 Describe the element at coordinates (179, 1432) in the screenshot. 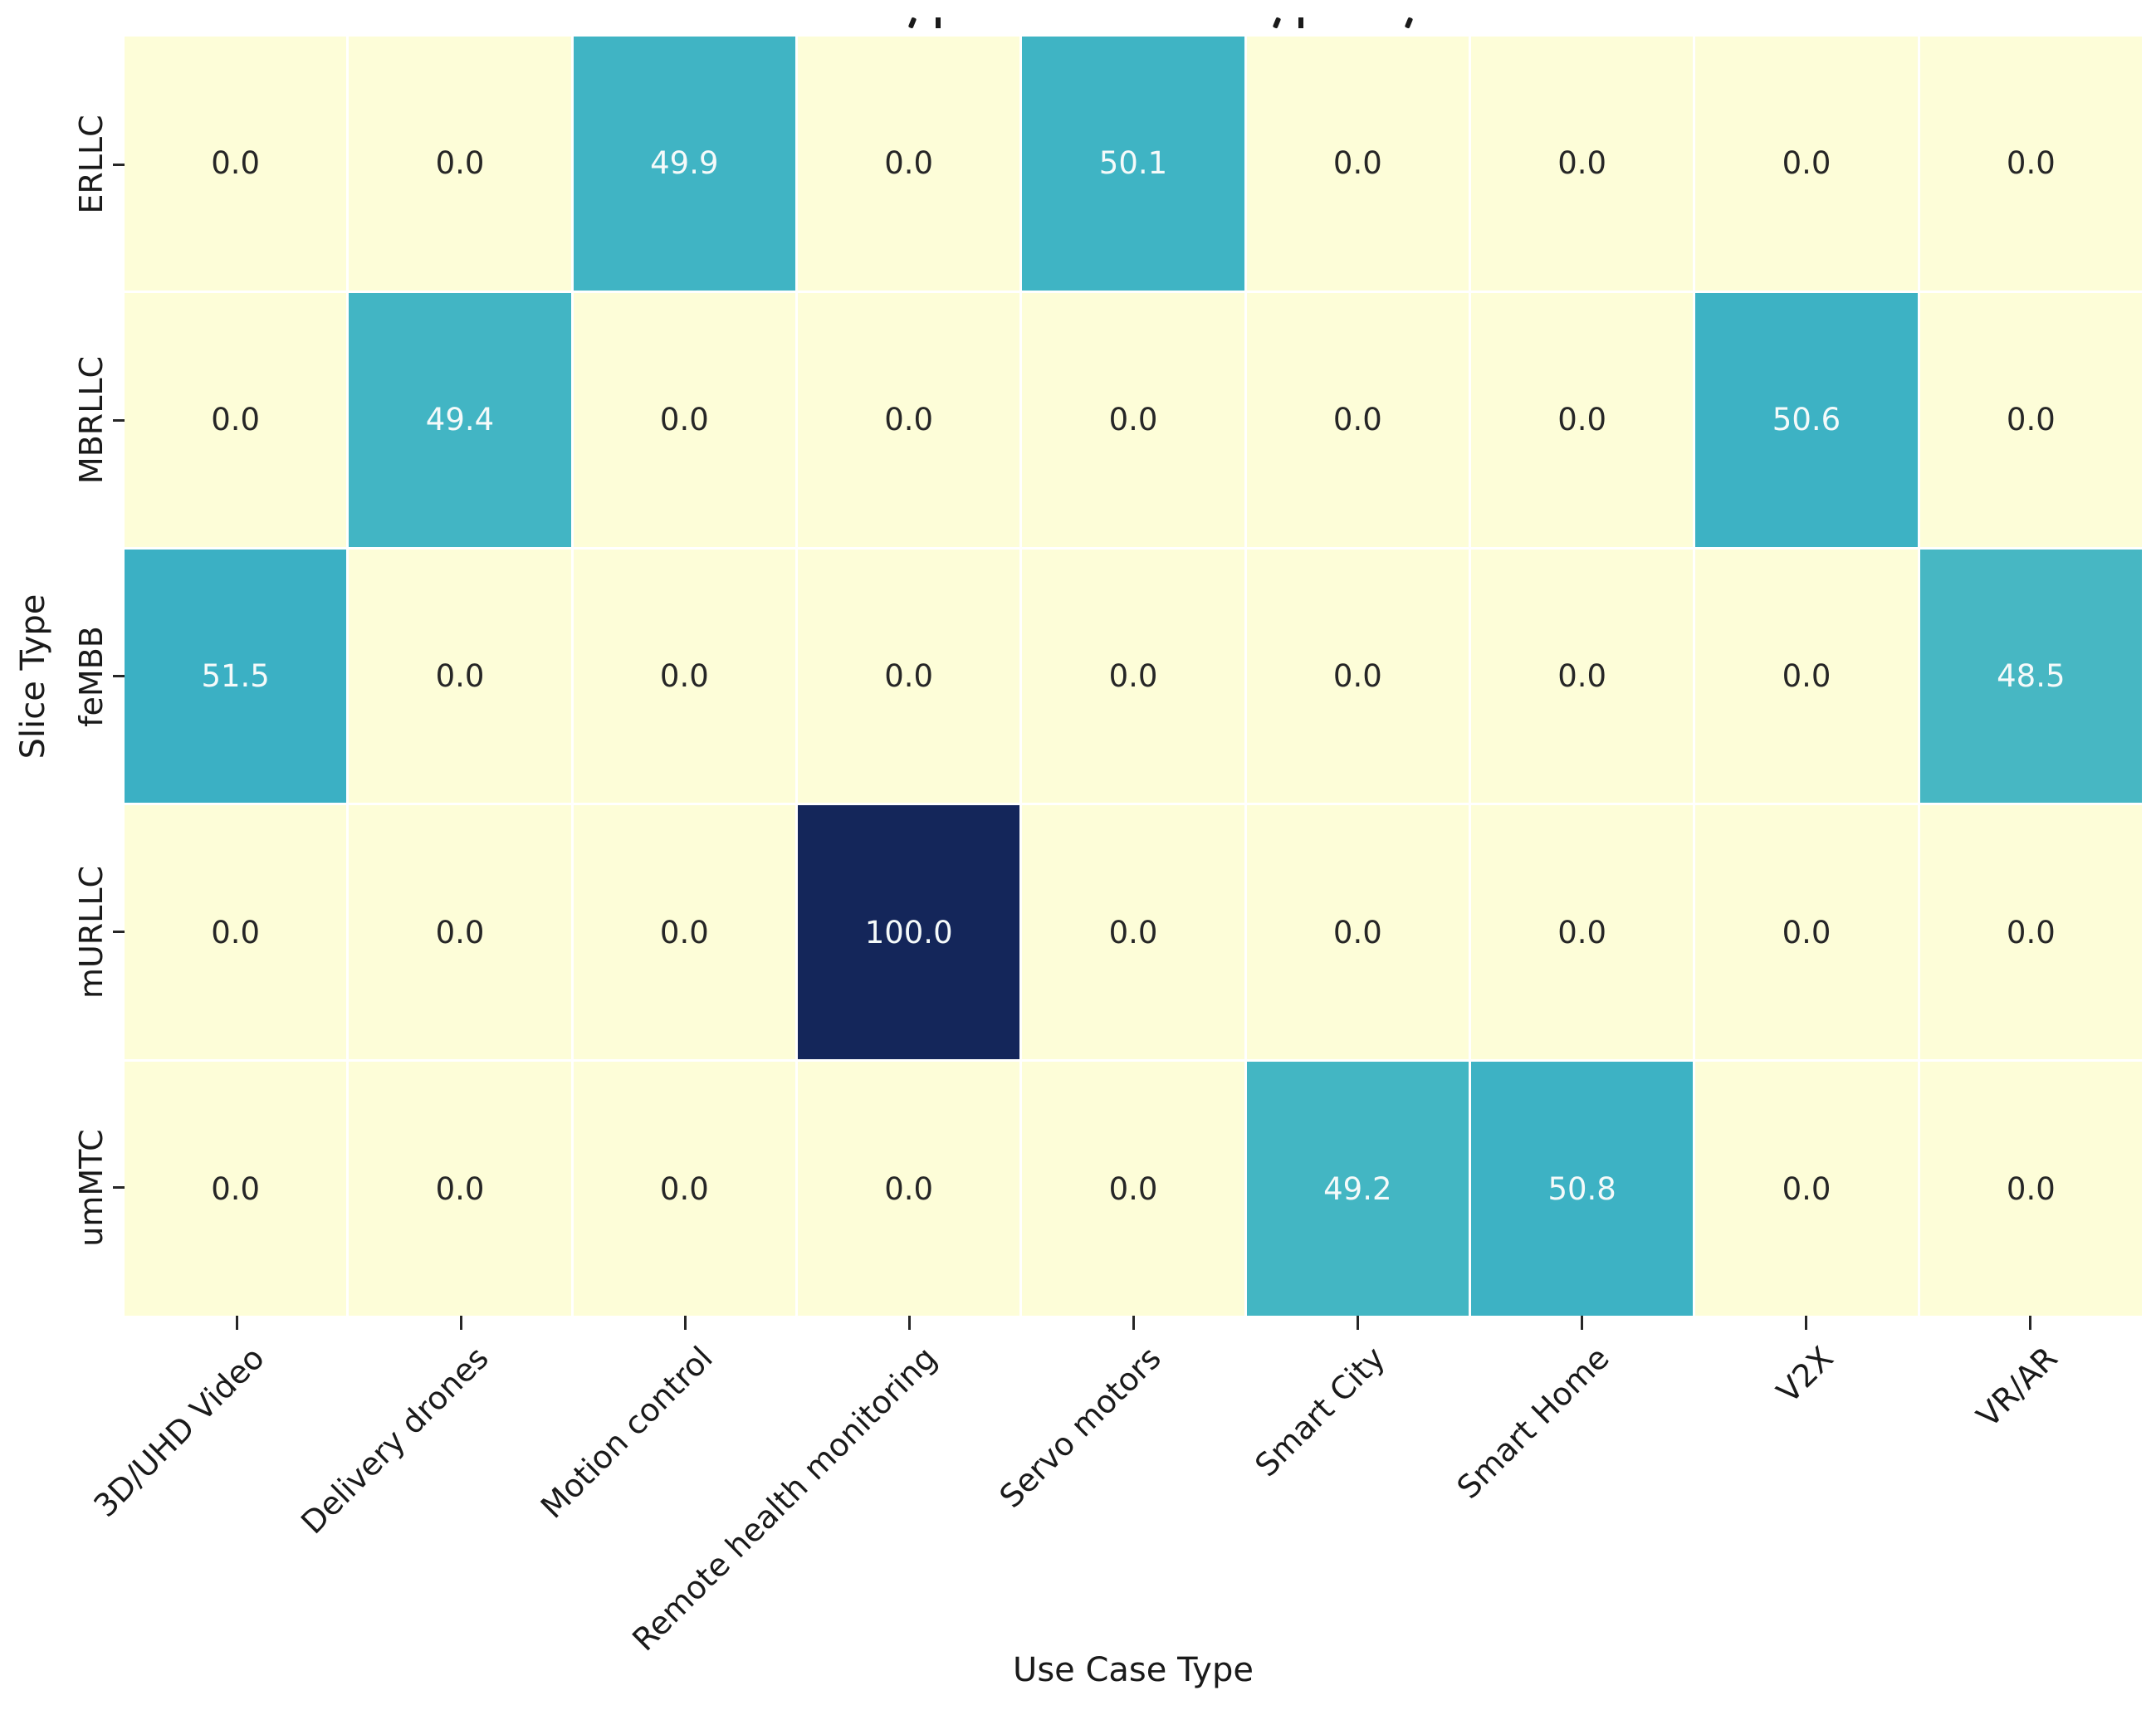

I see `x-tick-label: 3D/UHD Video` at that location.